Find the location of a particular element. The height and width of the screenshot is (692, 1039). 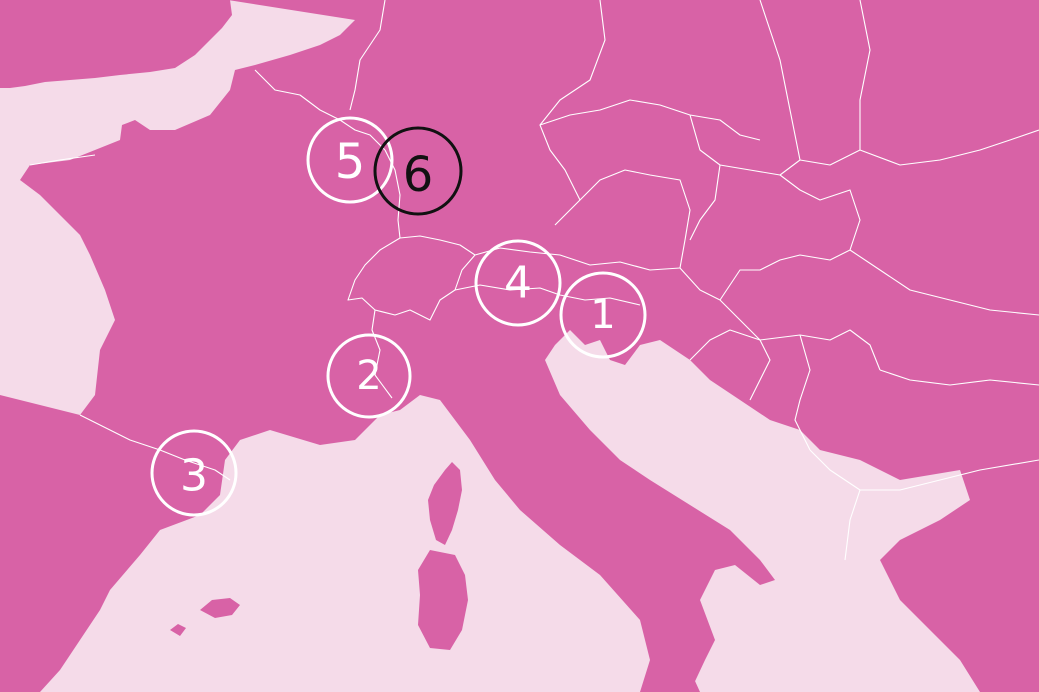

marker-1-label: 1 is located at coordinates (602, 315).